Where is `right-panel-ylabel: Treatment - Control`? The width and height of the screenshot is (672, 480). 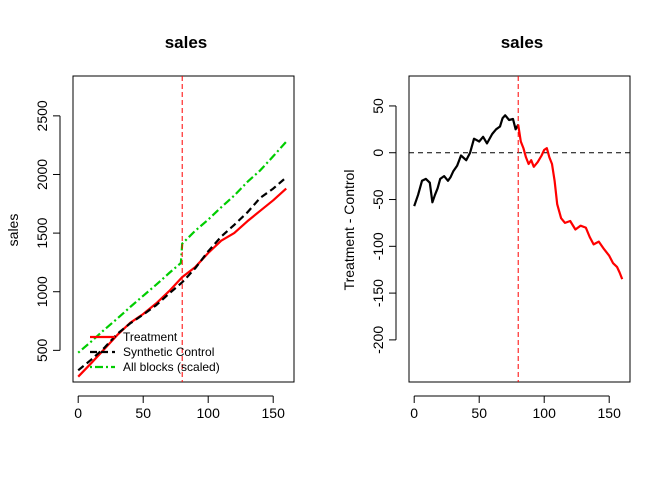
right-panel-ylabel: Treatment - Control is located at coordinates (349, 230).